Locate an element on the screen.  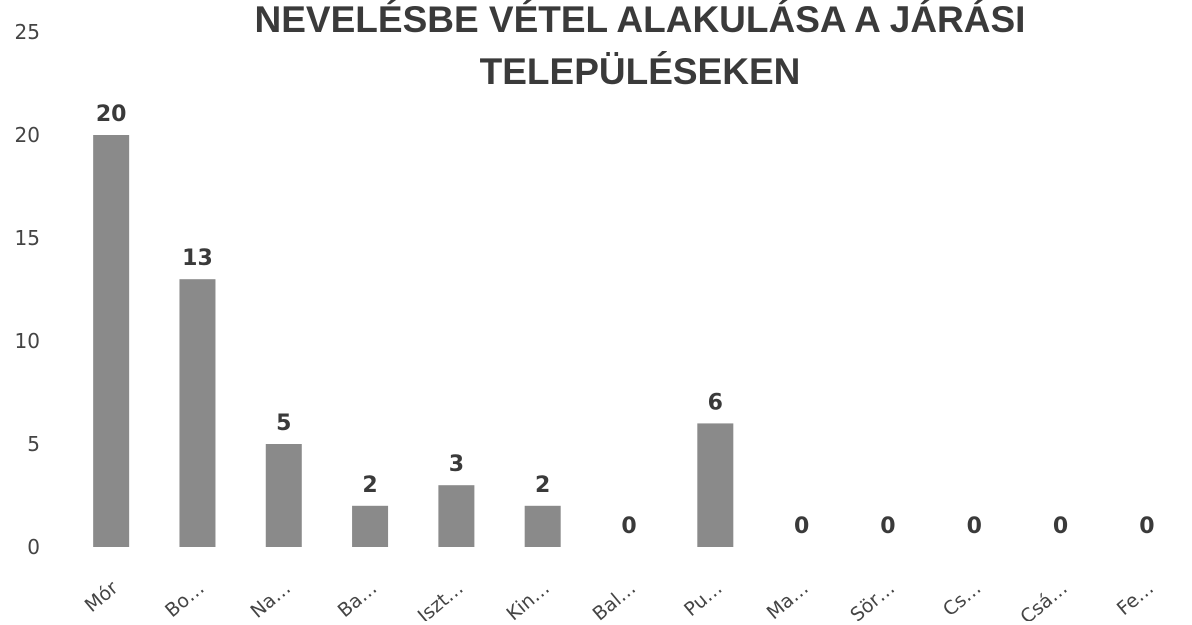
y-tick-label: 10 is located at coordinates (27, 341).